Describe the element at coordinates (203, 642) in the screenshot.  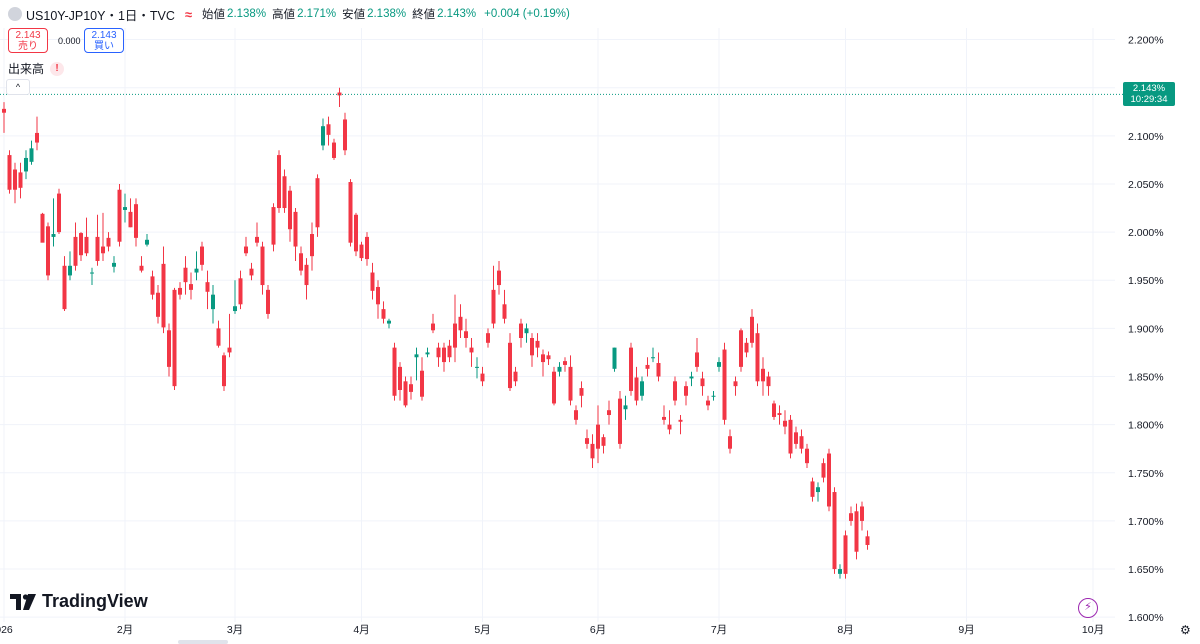
I see `time-scroll-handle` at that location.